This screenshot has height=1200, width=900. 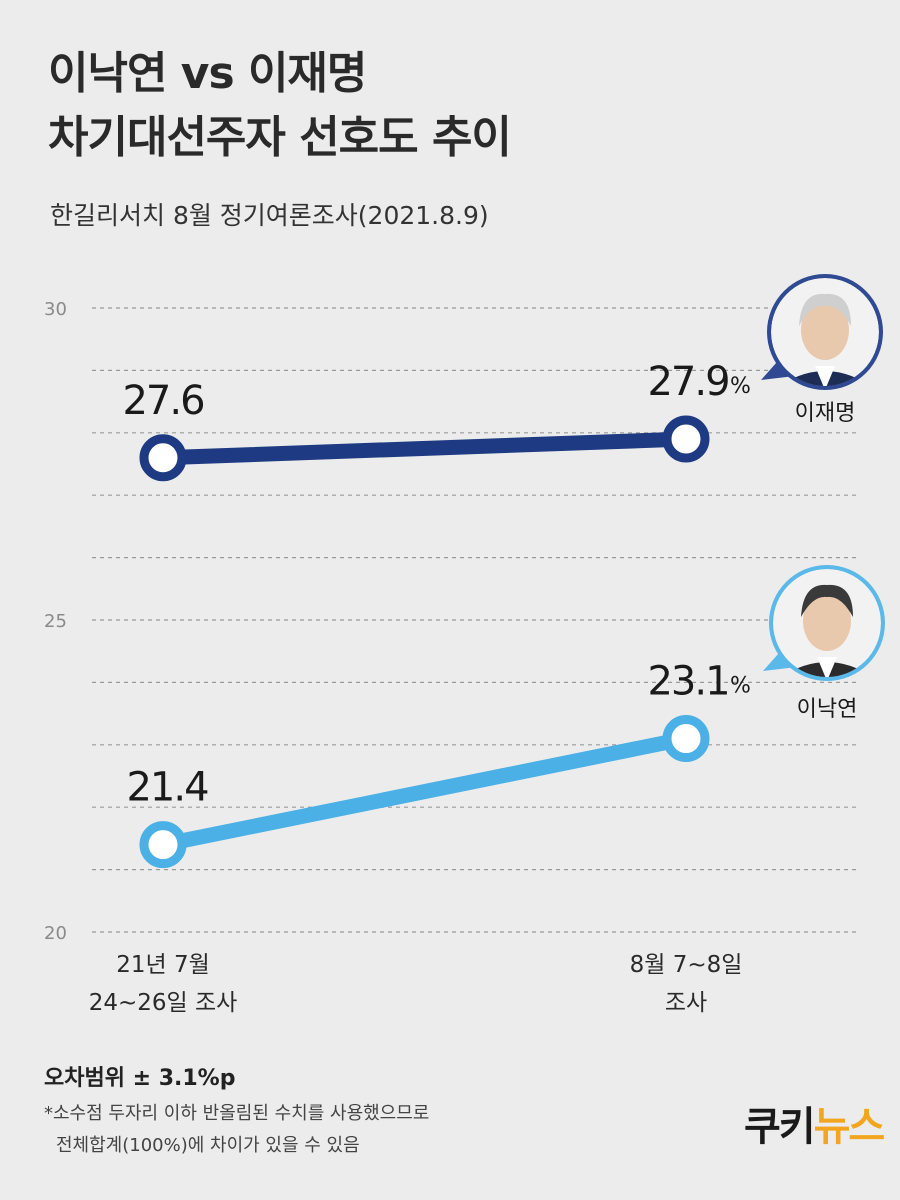 What do you see at coordinates (55, 621) in the screenshot?
I see `y-tick-label: 25` at bounding box center [55, 621].